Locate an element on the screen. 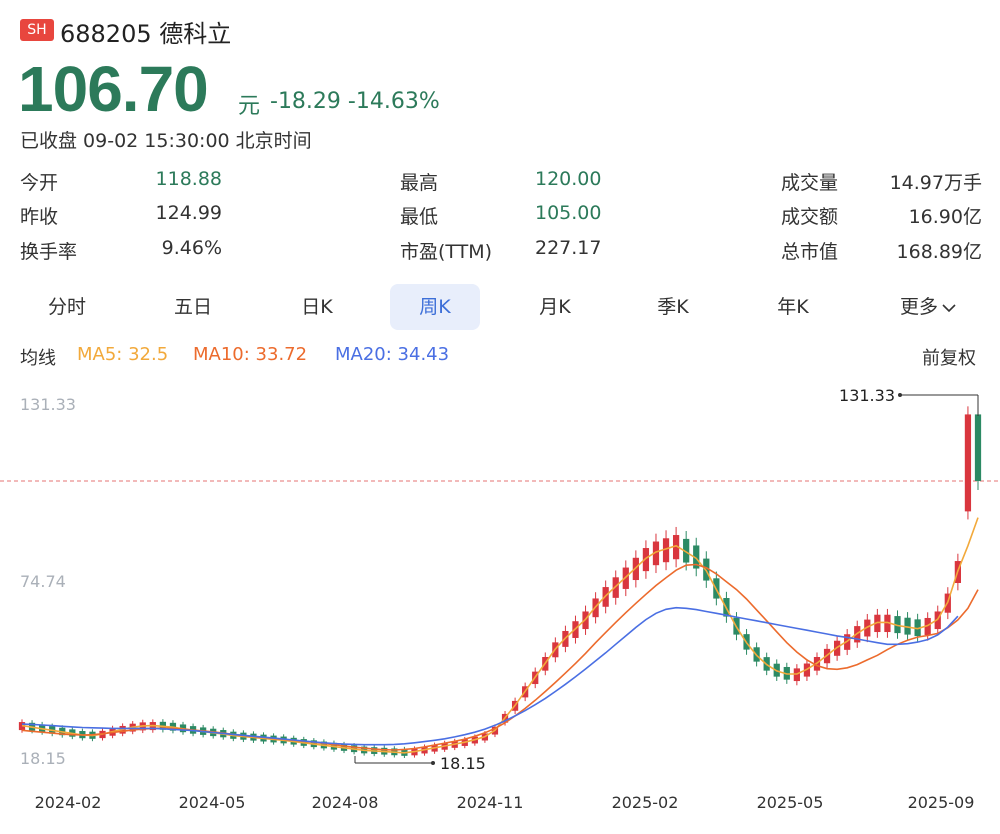  tab-quarterly-k: 季K is located at coordinates (673, 307).